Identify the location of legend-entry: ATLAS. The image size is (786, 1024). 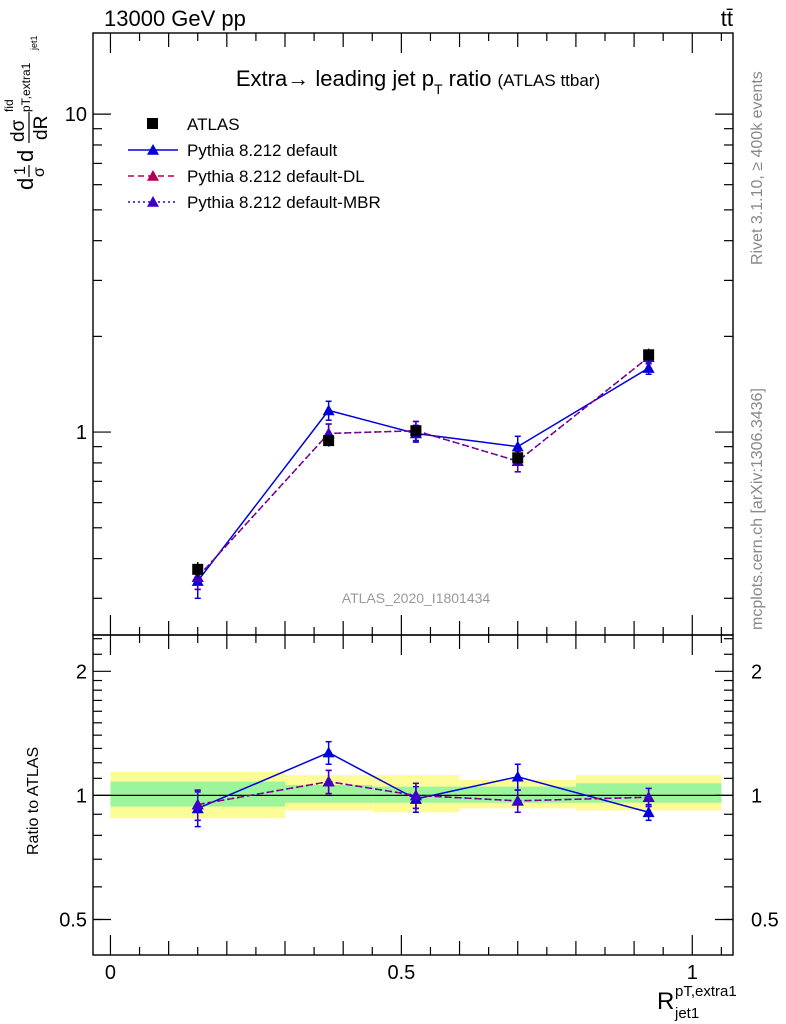
(193, 124).